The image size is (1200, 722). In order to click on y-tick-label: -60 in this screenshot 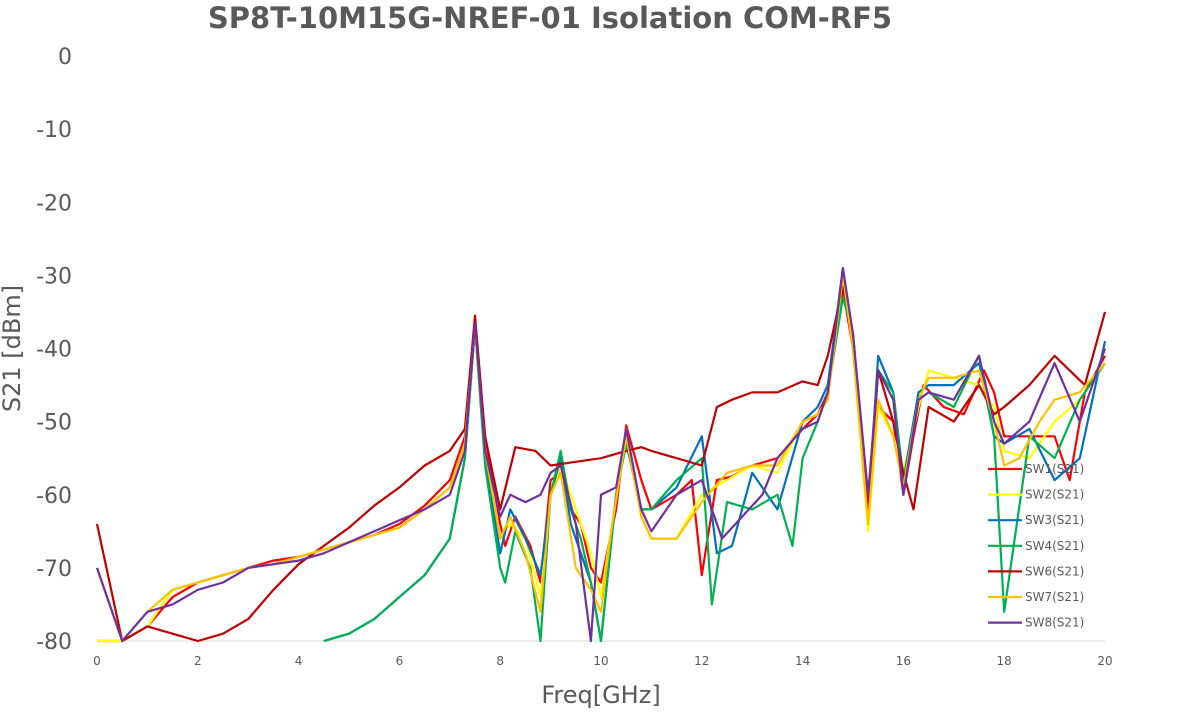, I will do `click(54, 496)`.